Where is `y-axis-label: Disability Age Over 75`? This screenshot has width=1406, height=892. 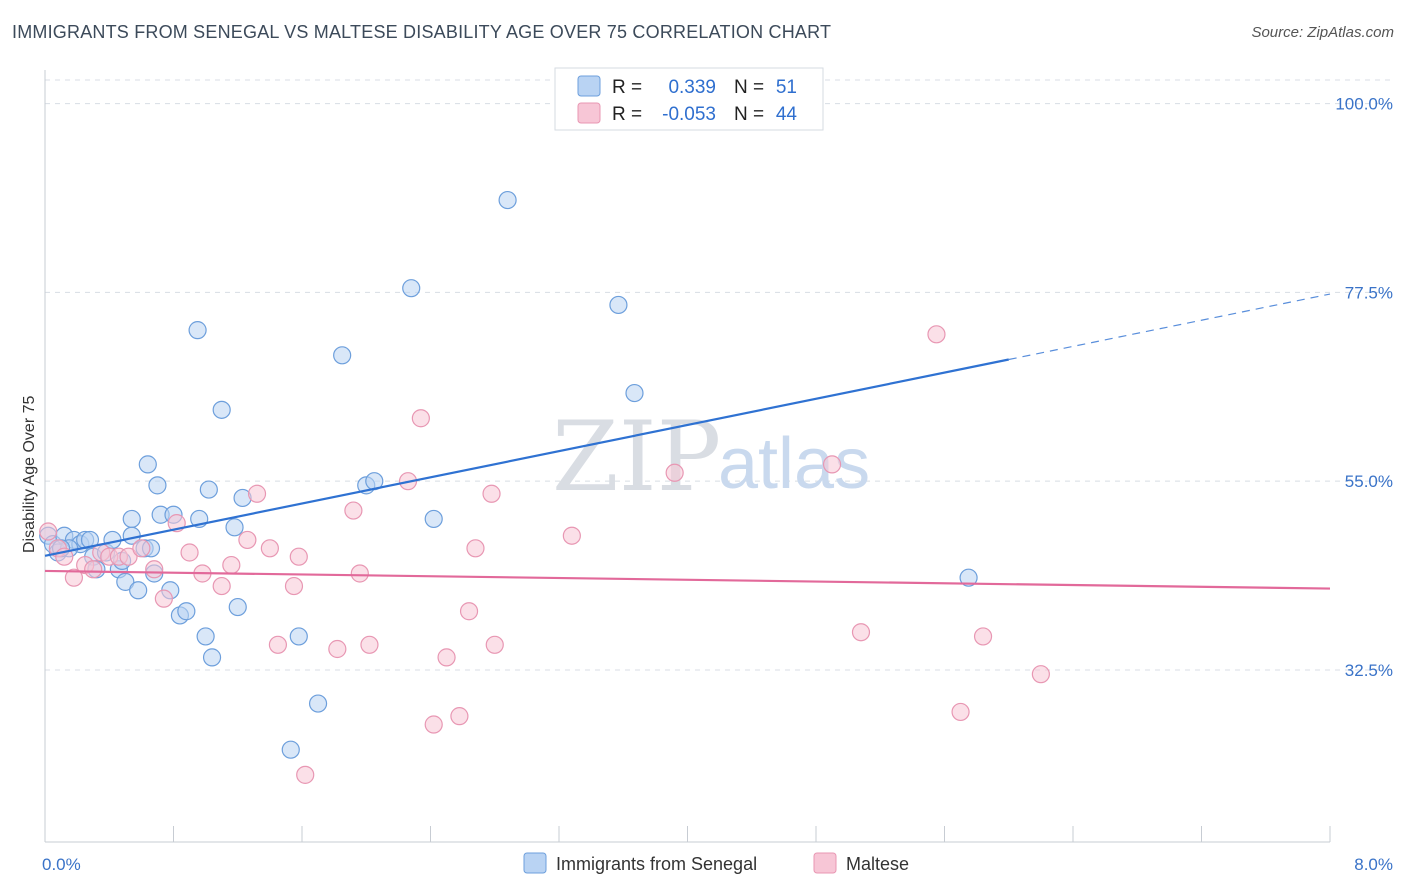 y-axis-label: Disability Age Over 75 is located at coordinates (29, 474).